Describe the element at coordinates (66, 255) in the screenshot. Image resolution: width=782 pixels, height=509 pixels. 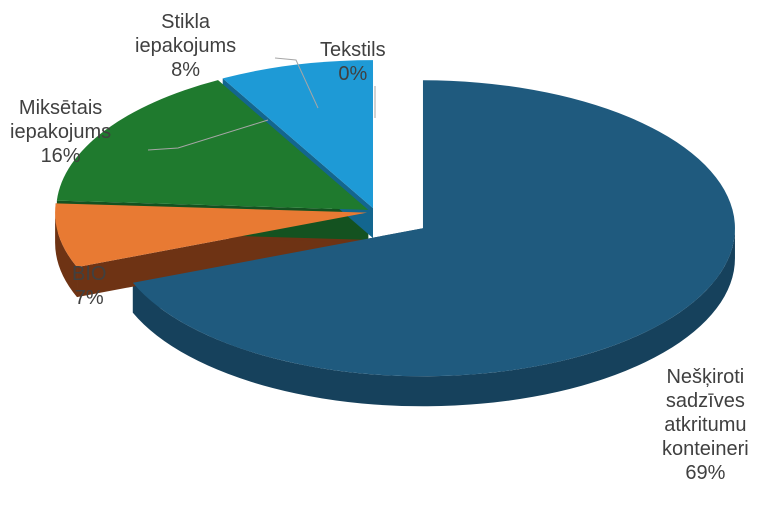
I see `slice-bio-rim` at that location.